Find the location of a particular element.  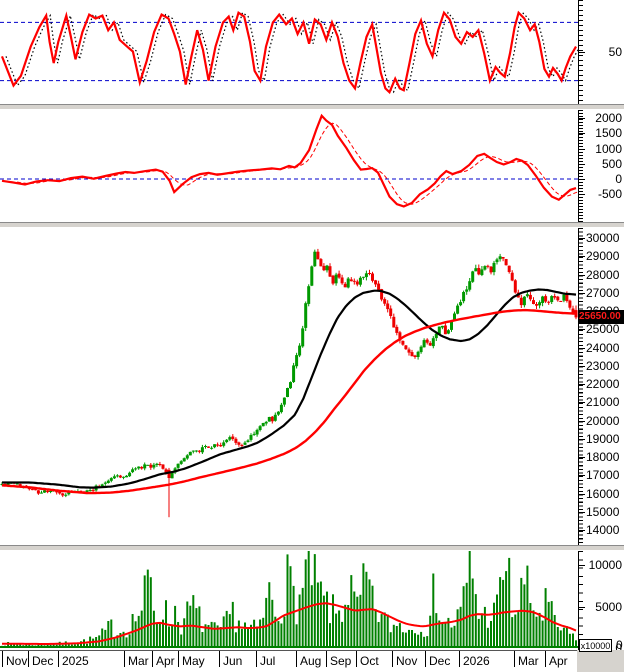

momentum-signal-line is located at coordinates (290, 163).